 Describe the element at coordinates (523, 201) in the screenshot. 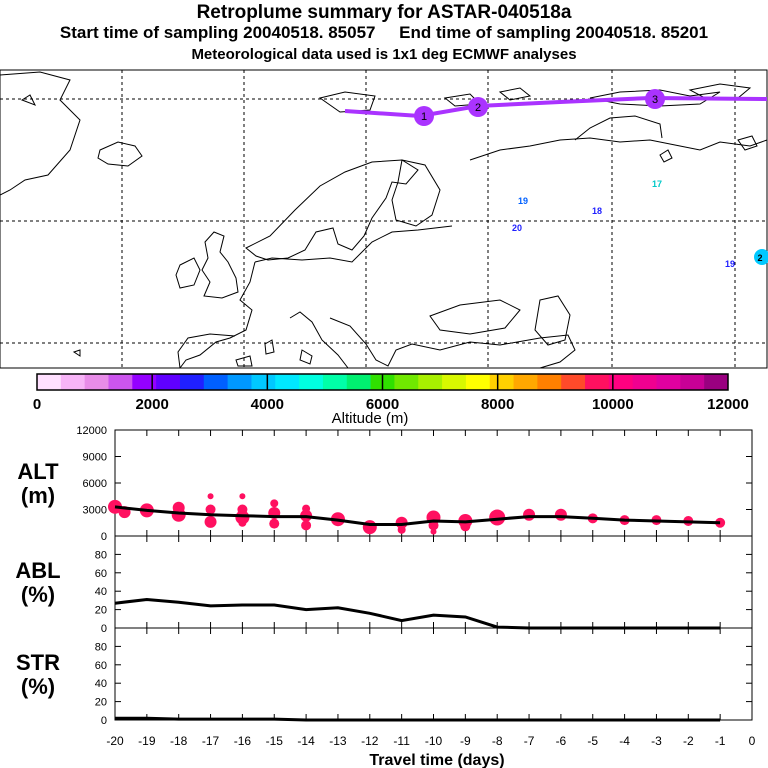

I see `cluster-label-19: 19` at that location.